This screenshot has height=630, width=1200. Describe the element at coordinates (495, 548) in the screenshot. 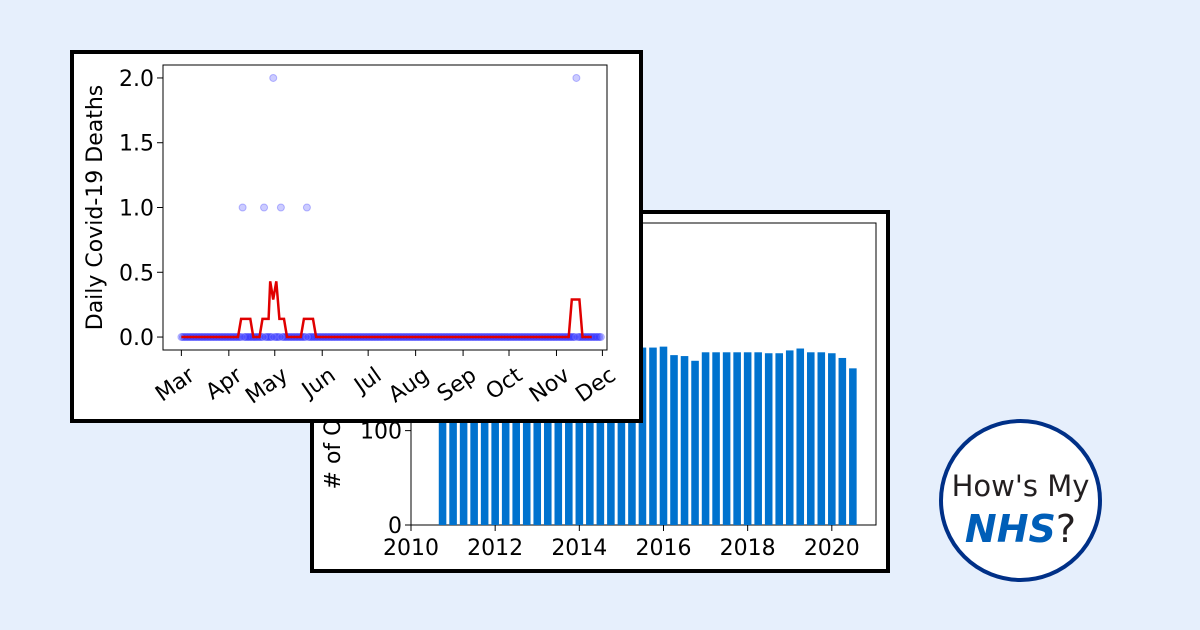

I see `x-tick-label: 2012` at that location.